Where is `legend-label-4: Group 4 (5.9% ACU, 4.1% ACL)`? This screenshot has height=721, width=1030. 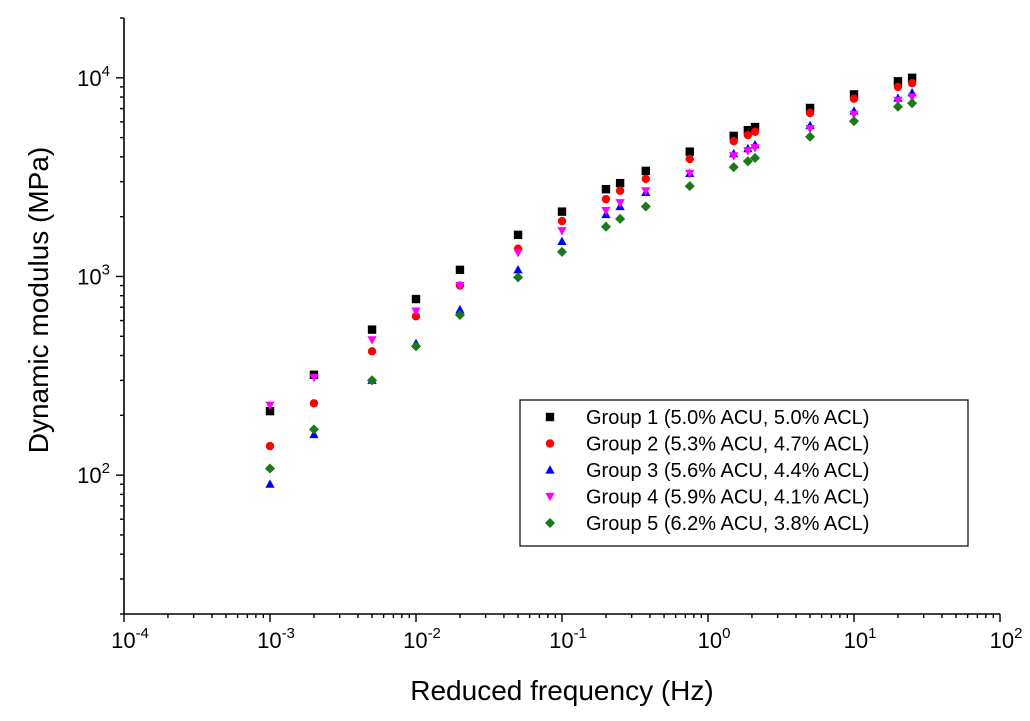 legend-label-4: Group 4 (5.9% ACU, 4.1% ACL) is located at coordinates (727, 498).